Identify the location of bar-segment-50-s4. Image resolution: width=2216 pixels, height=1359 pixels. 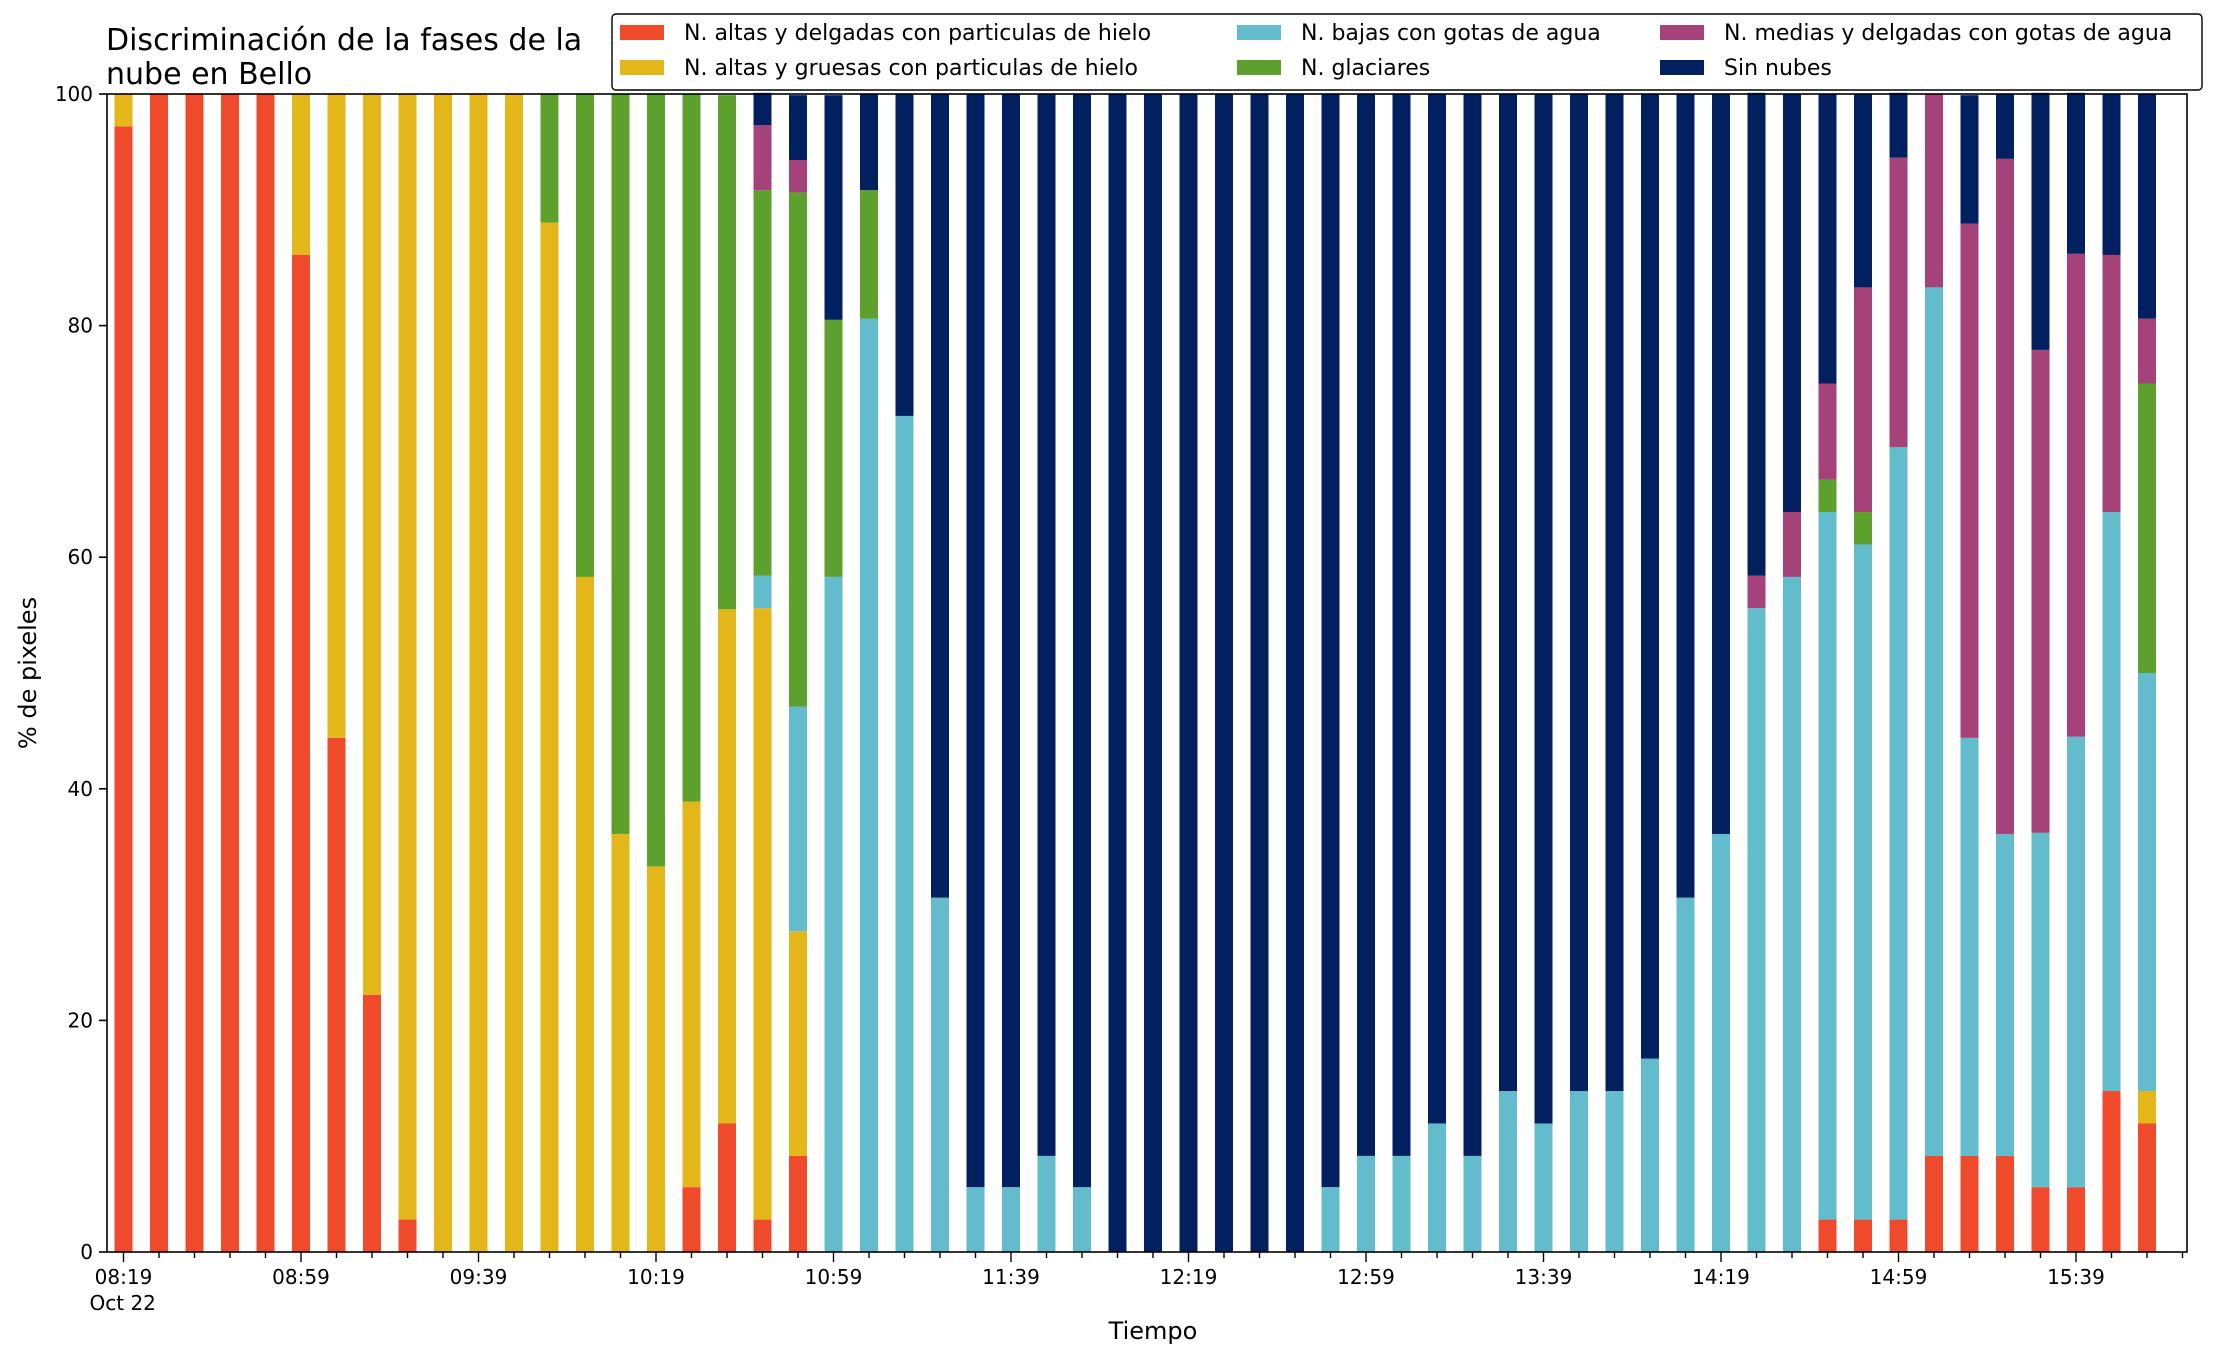
(1899, 303).